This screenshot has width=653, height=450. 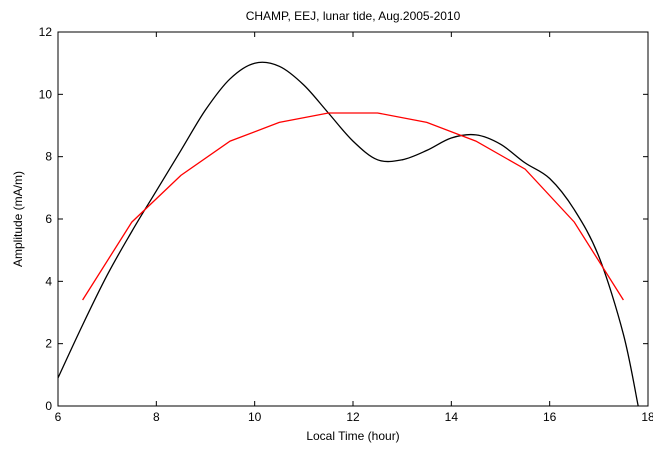 What do you see at coordinates (353, 417) in the screenshot?
I see `x-tick-label: 12` at bounding box center [353, 417].